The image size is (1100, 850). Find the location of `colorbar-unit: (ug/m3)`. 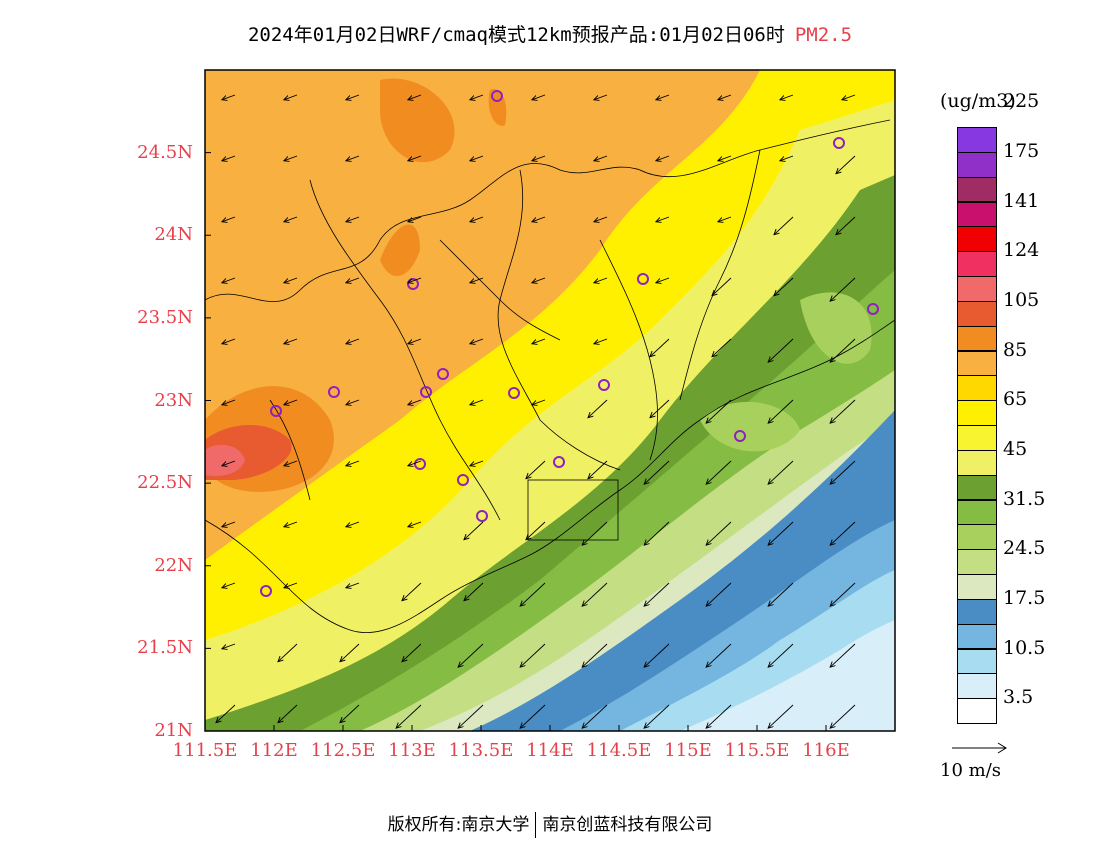

colorbar-unit: (ug/m3) is located at coordinates (978, 101).